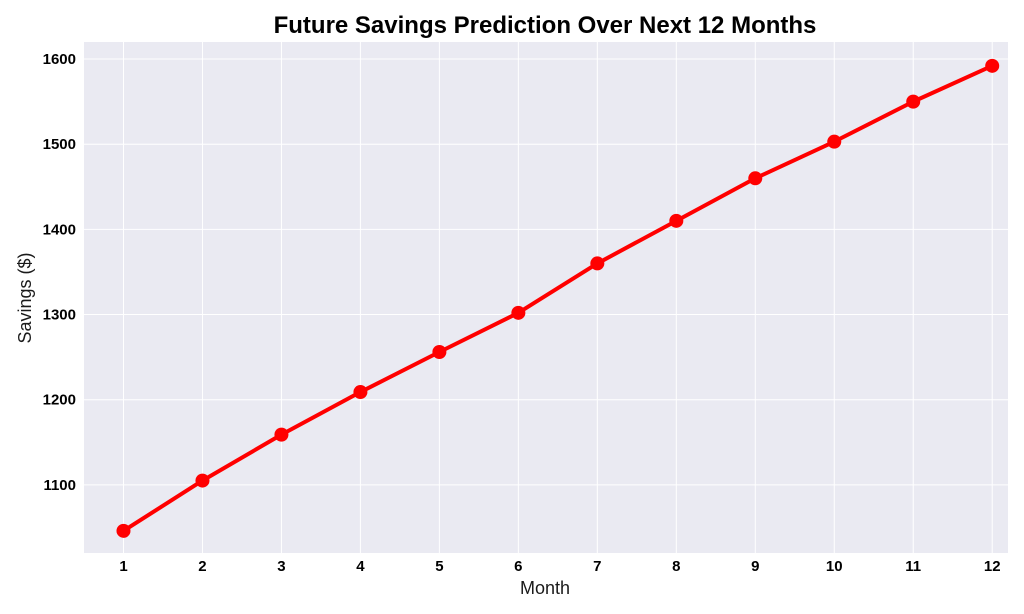 Image resolution: width=1024 pixels, height=614 pixels. What do you see at coordinates (755, 566) in the screenshot?
I see `x-tick-label: 9` at bounding box center [755, 566].